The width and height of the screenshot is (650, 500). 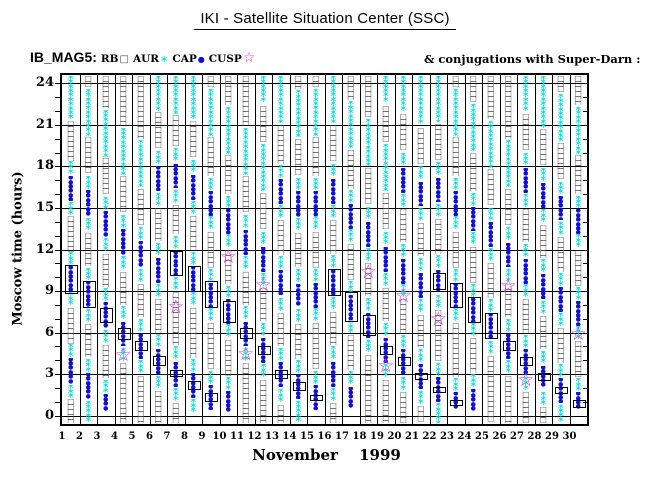 I want to click on legend-items: RB□ AUR∗ CAP● CUSP☆, so click(x=176, y=56).